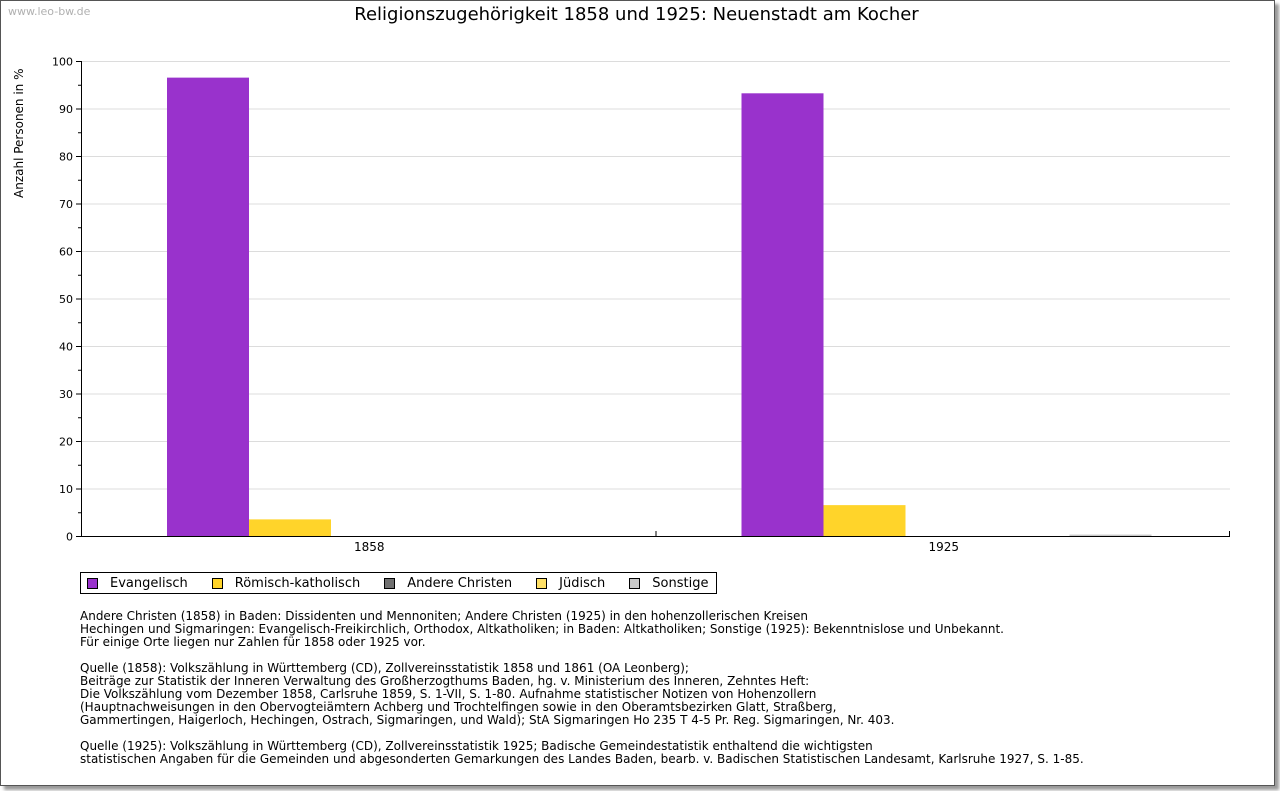 Image resolution: width=1280 pixels, height=791 pixels. What do you see at coordinates (1110, 535) in the screenshot?
I see `bar-sonstige-1925` at bounding box center [1110, 535].